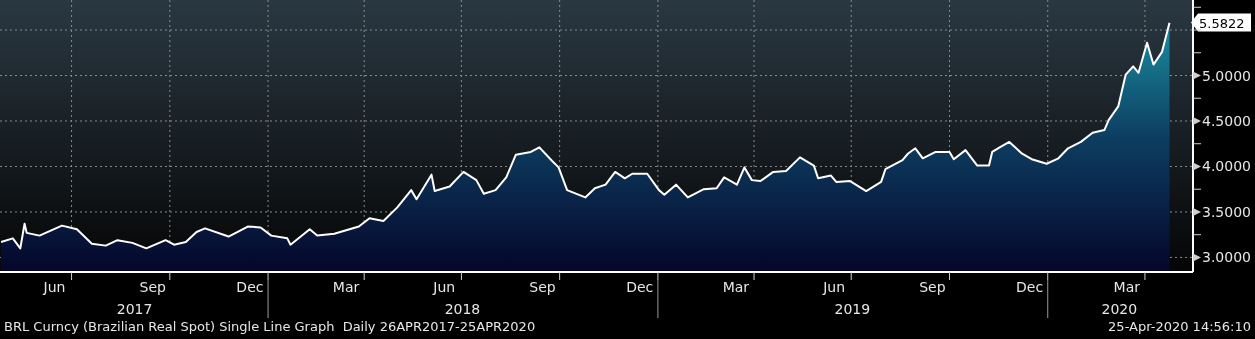  I want to click on y-tick-label: 4.5000, so click(1226, 120).